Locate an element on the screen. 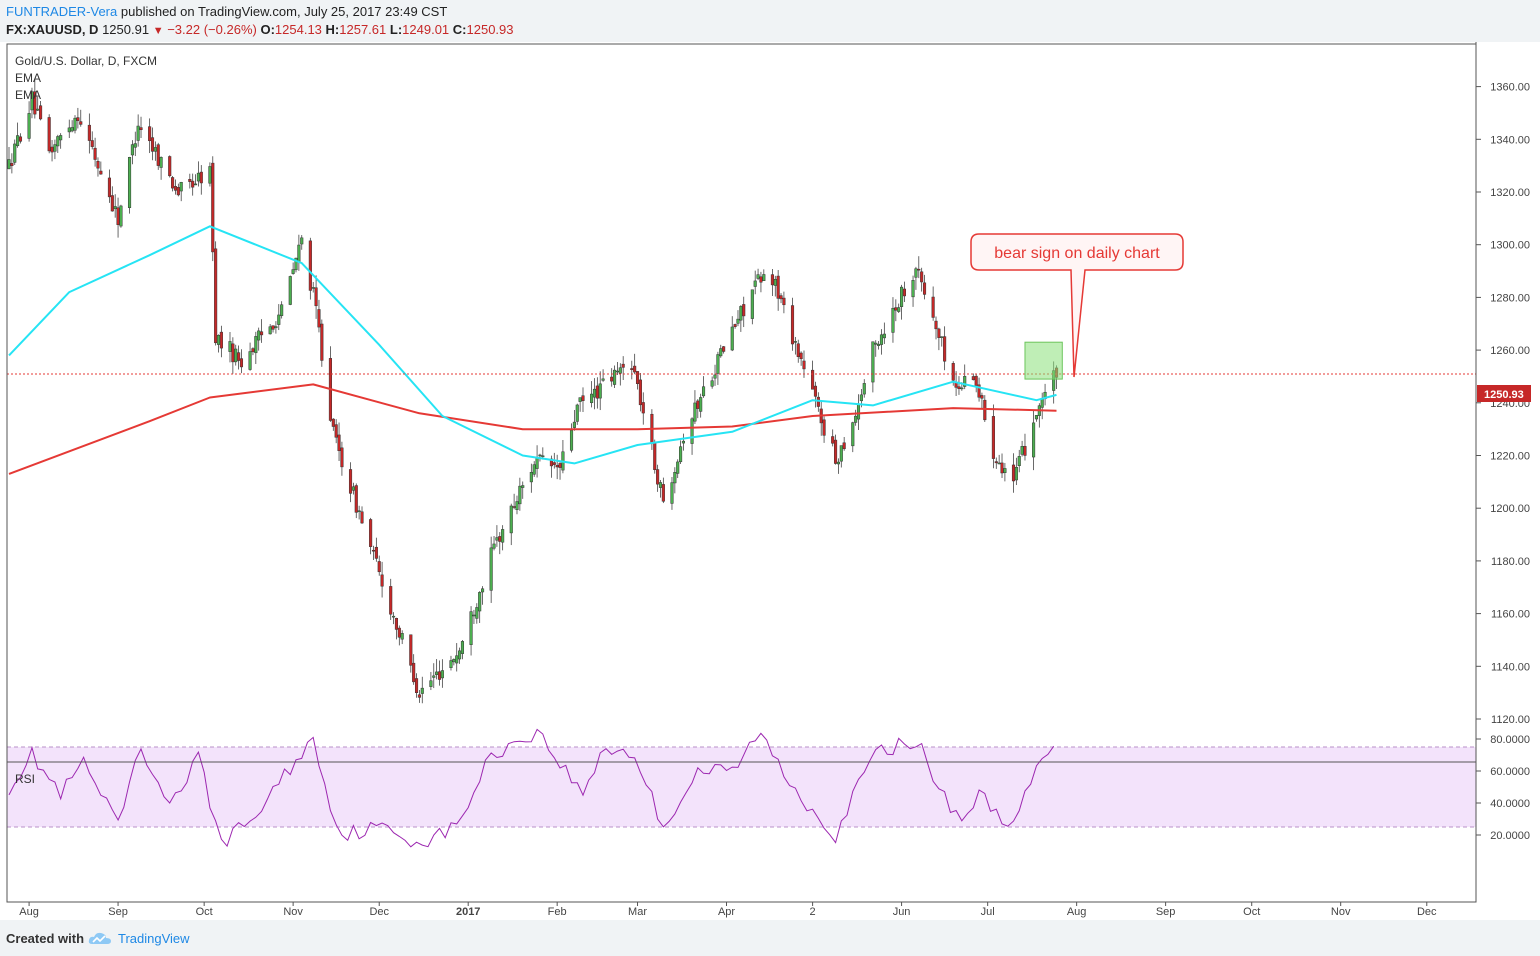 This screenshot has width=1540, height=956. legend-title: Gold/U.S. Dollar, D, FXCM is located at coordinates (86, 61).